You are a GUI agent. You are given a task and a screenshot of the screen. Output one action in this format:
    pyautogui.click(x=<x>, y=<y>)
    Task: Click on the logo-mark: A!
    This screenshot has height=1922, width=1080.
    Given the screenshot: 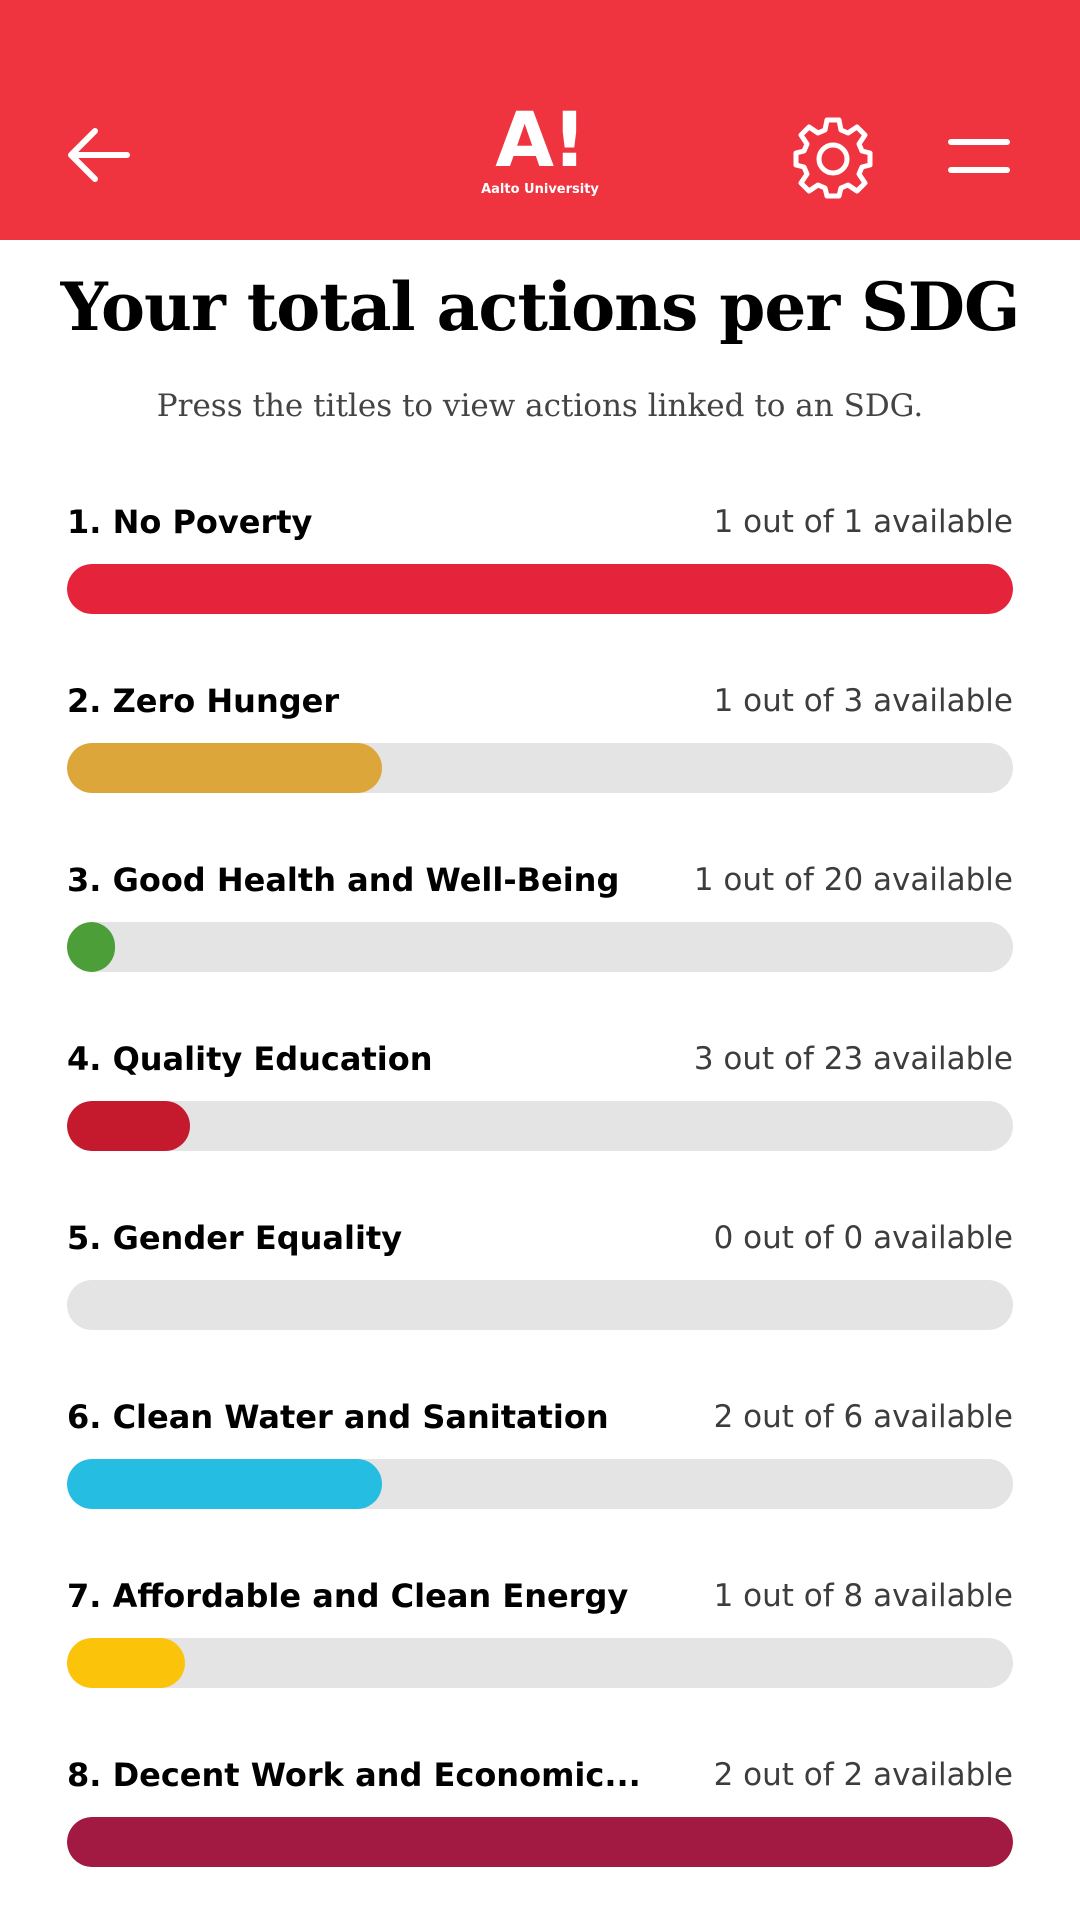 What is the action you would take?
    pyautogui.click(x=540, y=139)
    